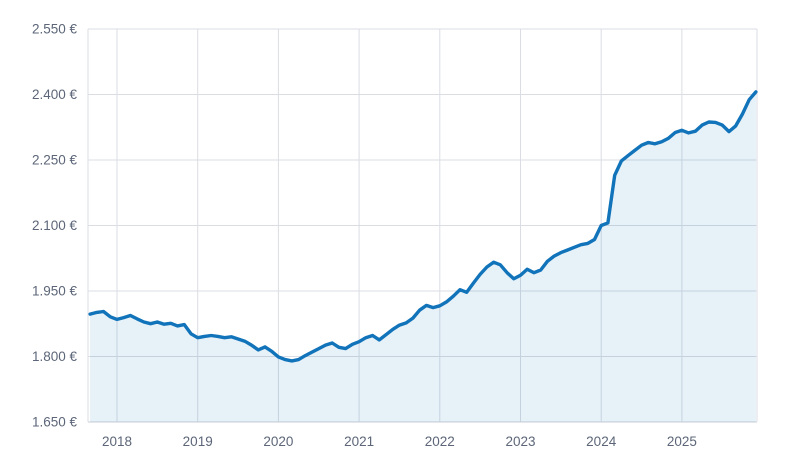 The height and width of the screenshot is (464, 809). Describe the element at coordinates (278, 441) in the screenshot. I see `x-tick-label: 2020` at that location.